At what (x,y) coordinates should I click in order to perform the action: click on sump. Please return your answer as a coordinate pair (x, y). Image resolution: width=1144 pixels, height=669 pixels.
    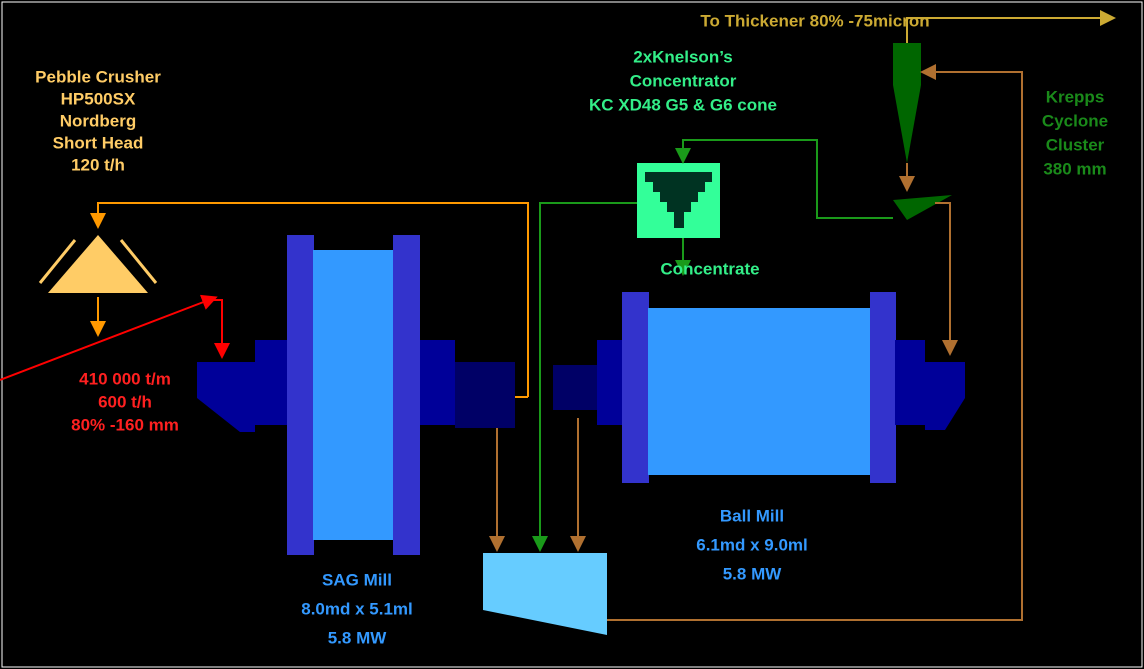
    Looking at the image, I should click on (545, 594).